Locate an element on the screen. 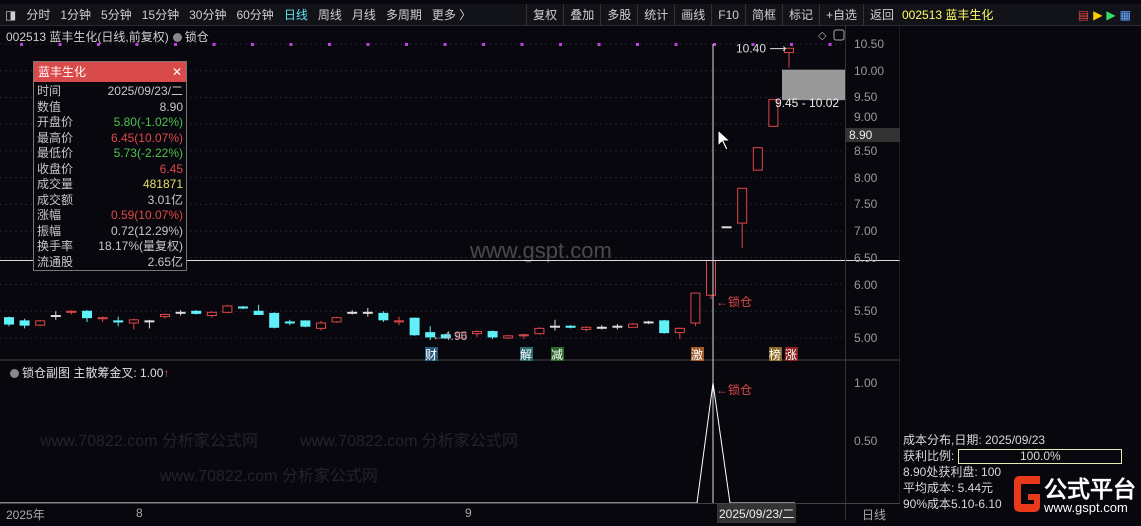  tab-period: 周线 is located at coordinates (329, 14).